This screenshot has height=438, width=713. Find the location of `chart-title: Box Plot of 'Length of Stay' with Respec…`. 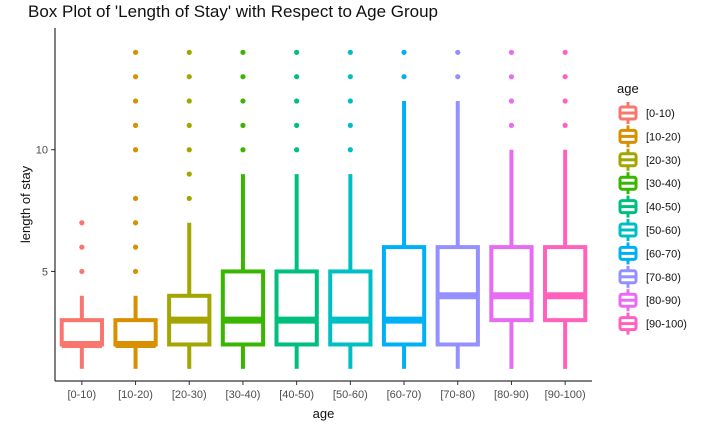

chart-title: Box Plot of 'Length of Stay' with Respec… is located at coordinates (233, 11).